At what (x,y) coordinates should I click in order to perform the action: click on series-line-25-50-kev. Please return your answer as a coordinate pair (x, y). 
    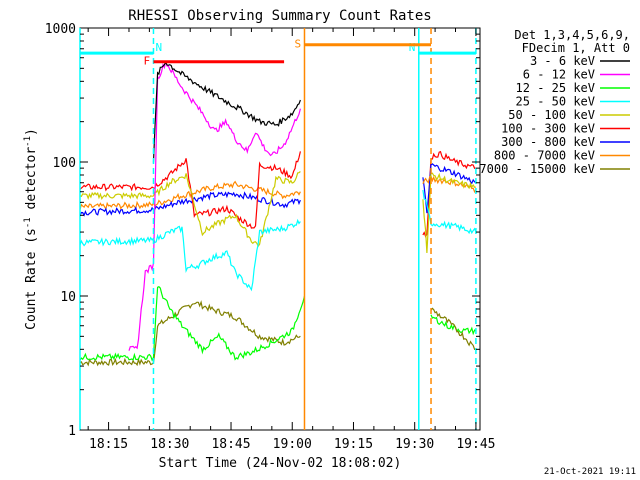
    Looking at the image, I should click on (190, 255).